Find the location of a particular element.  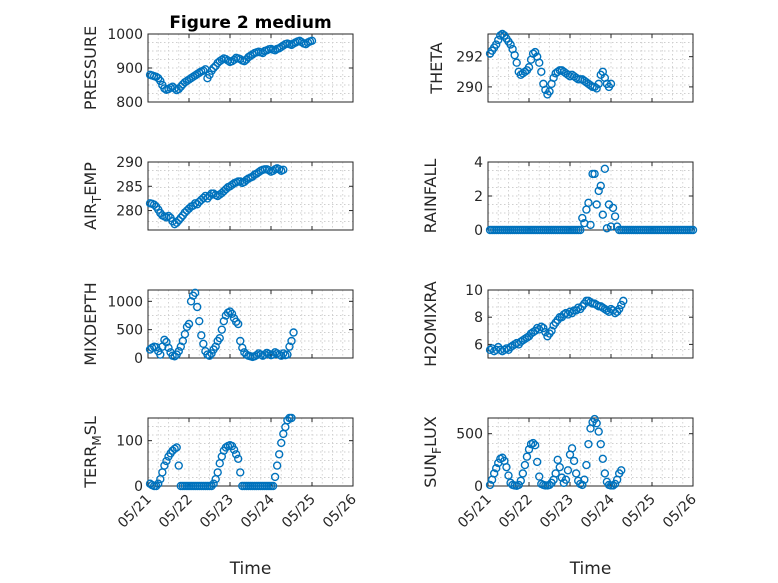

axes-frame-airtemp is located at coordinates (250, 196).